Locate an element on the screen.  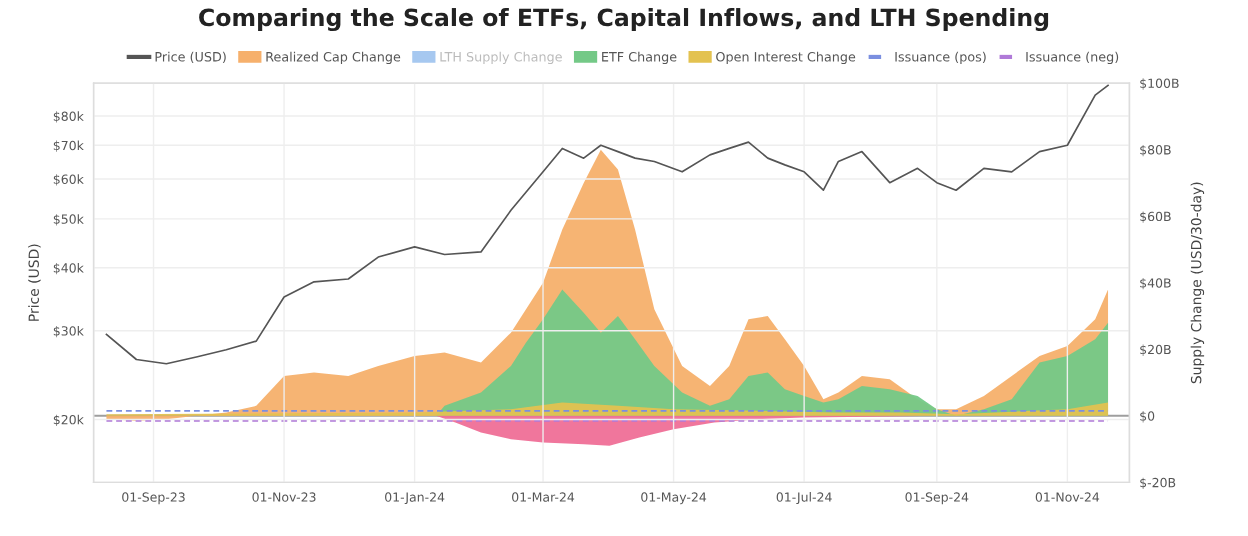
chart-title: Comparing the Scale of ETFs, Capital Inflows, and LTH Spending is located at coordinates (624, 20).